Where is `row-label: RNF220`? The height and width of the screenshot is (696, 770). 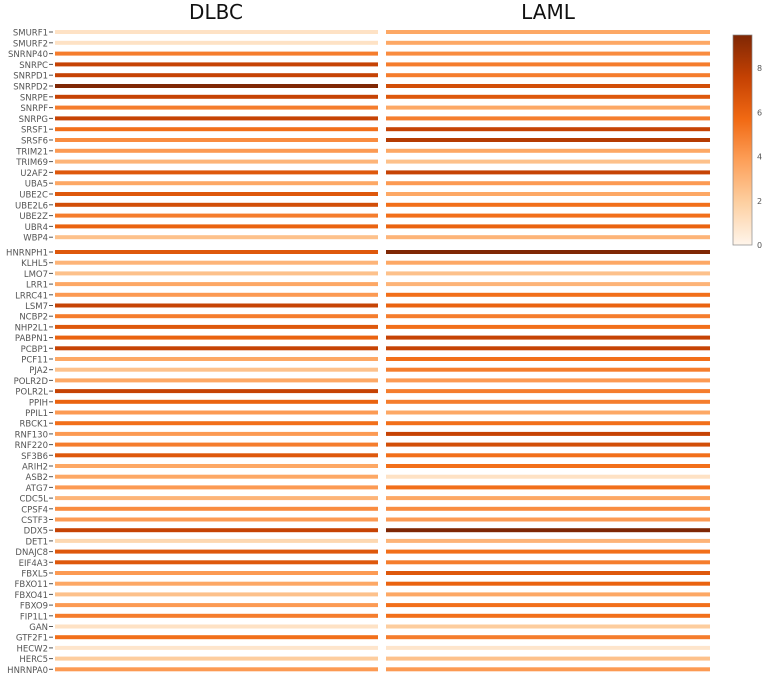
row-label: RNF220 is located at coordinates (31, 446).